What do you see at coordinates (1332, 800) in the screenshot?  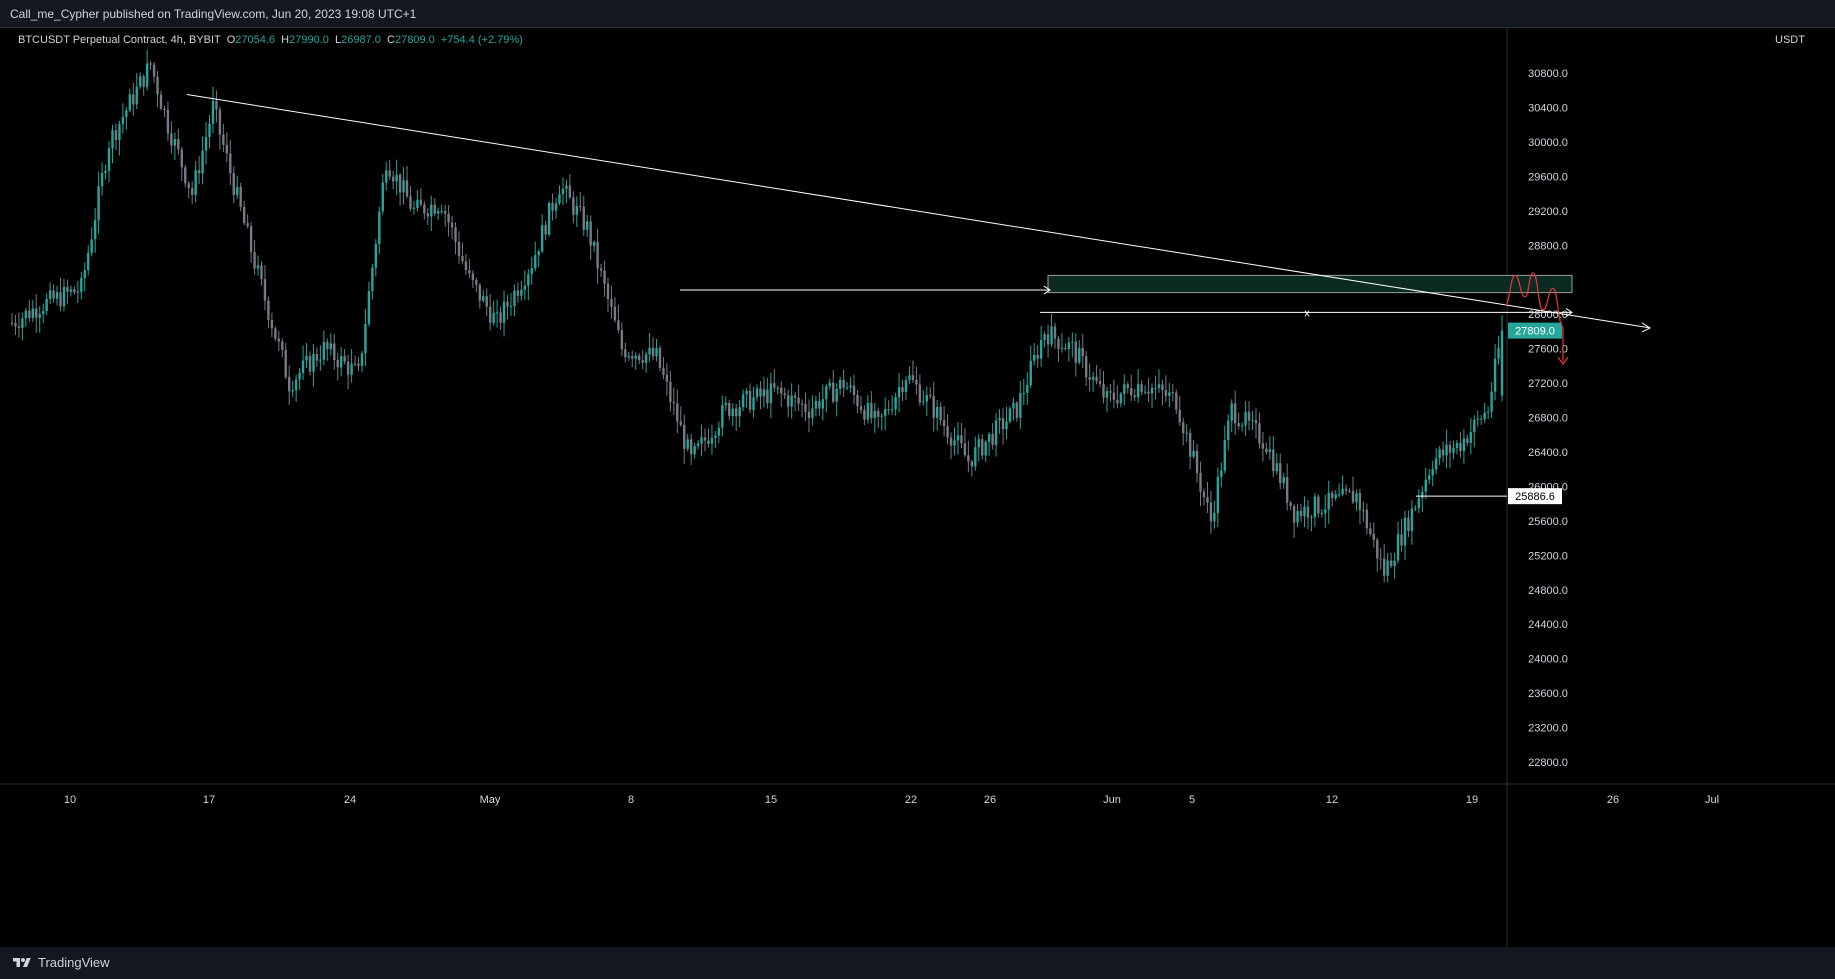 I see `time-tick-label: 12` at bounding box center [1332, 800].